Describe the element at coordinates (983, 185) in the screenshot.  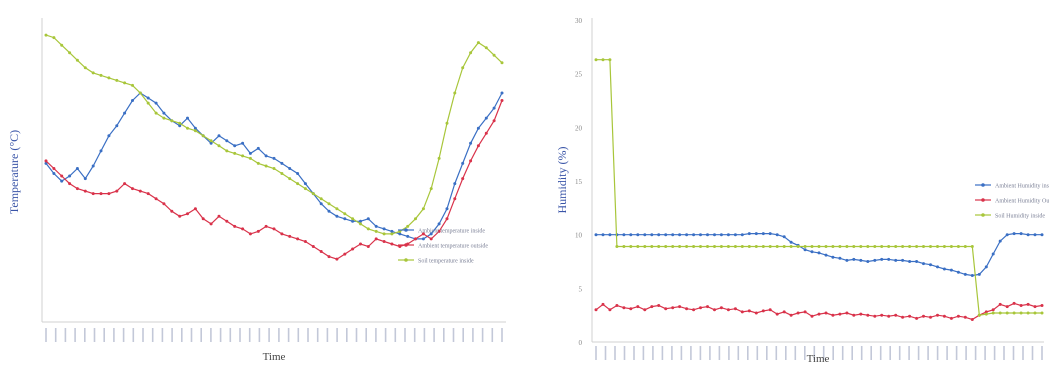
I see `humidity-legend-swatch-marker` at that location.